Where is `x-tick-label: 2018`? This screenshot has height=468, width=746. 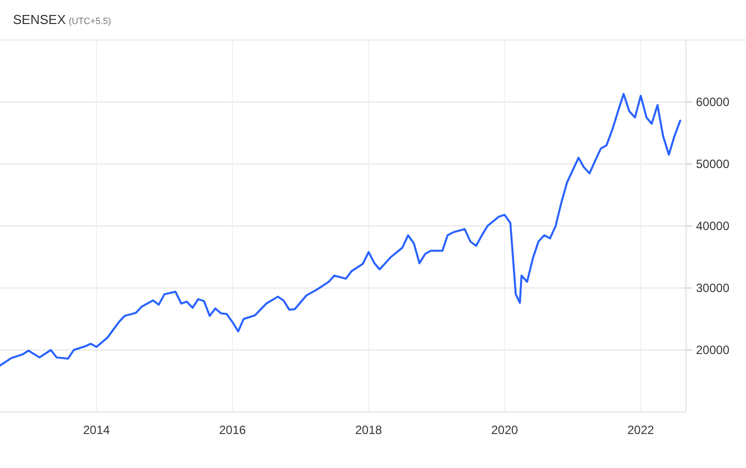 x-tick-label: 2018 is located at coordinates (368, 430).